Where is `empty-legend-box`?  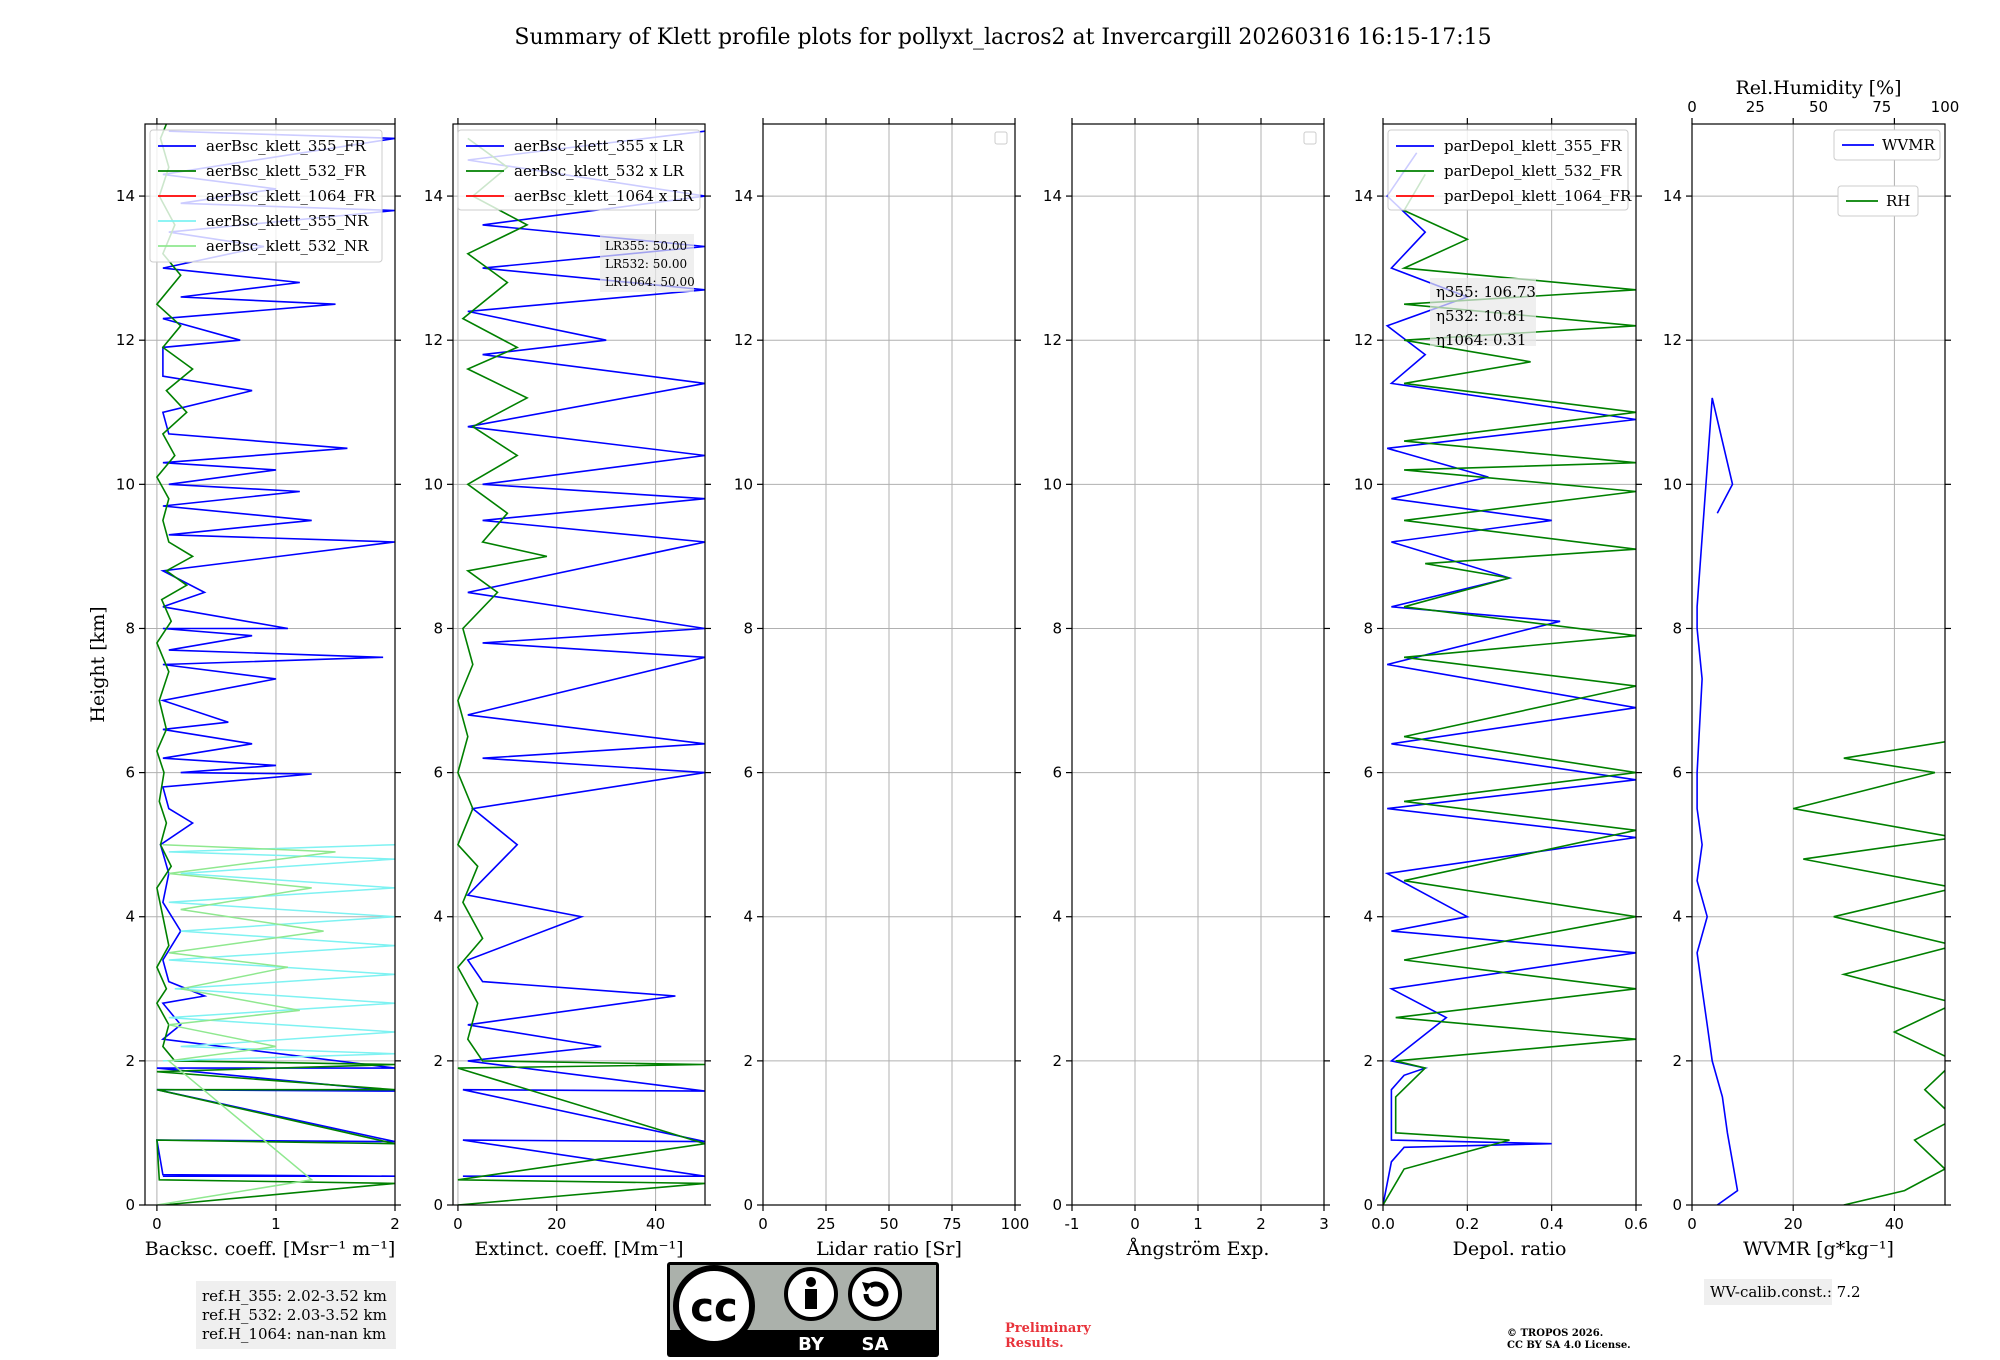
empty-legend-box is located at coordinates (1001, 138).